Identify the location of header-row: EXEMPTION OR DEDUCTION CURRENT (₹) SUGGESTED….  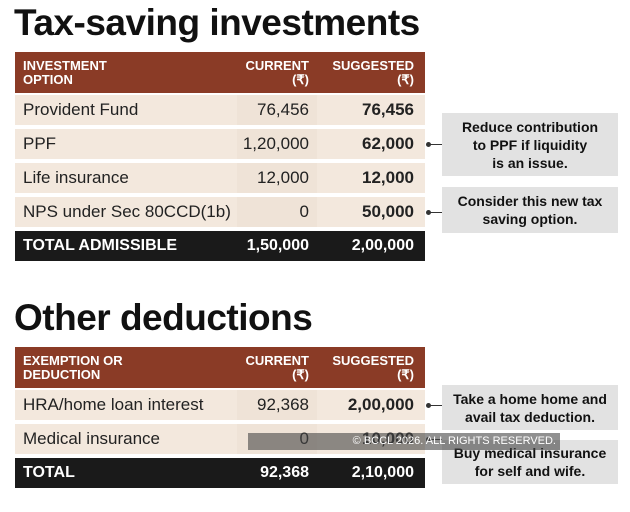
(220, 367).